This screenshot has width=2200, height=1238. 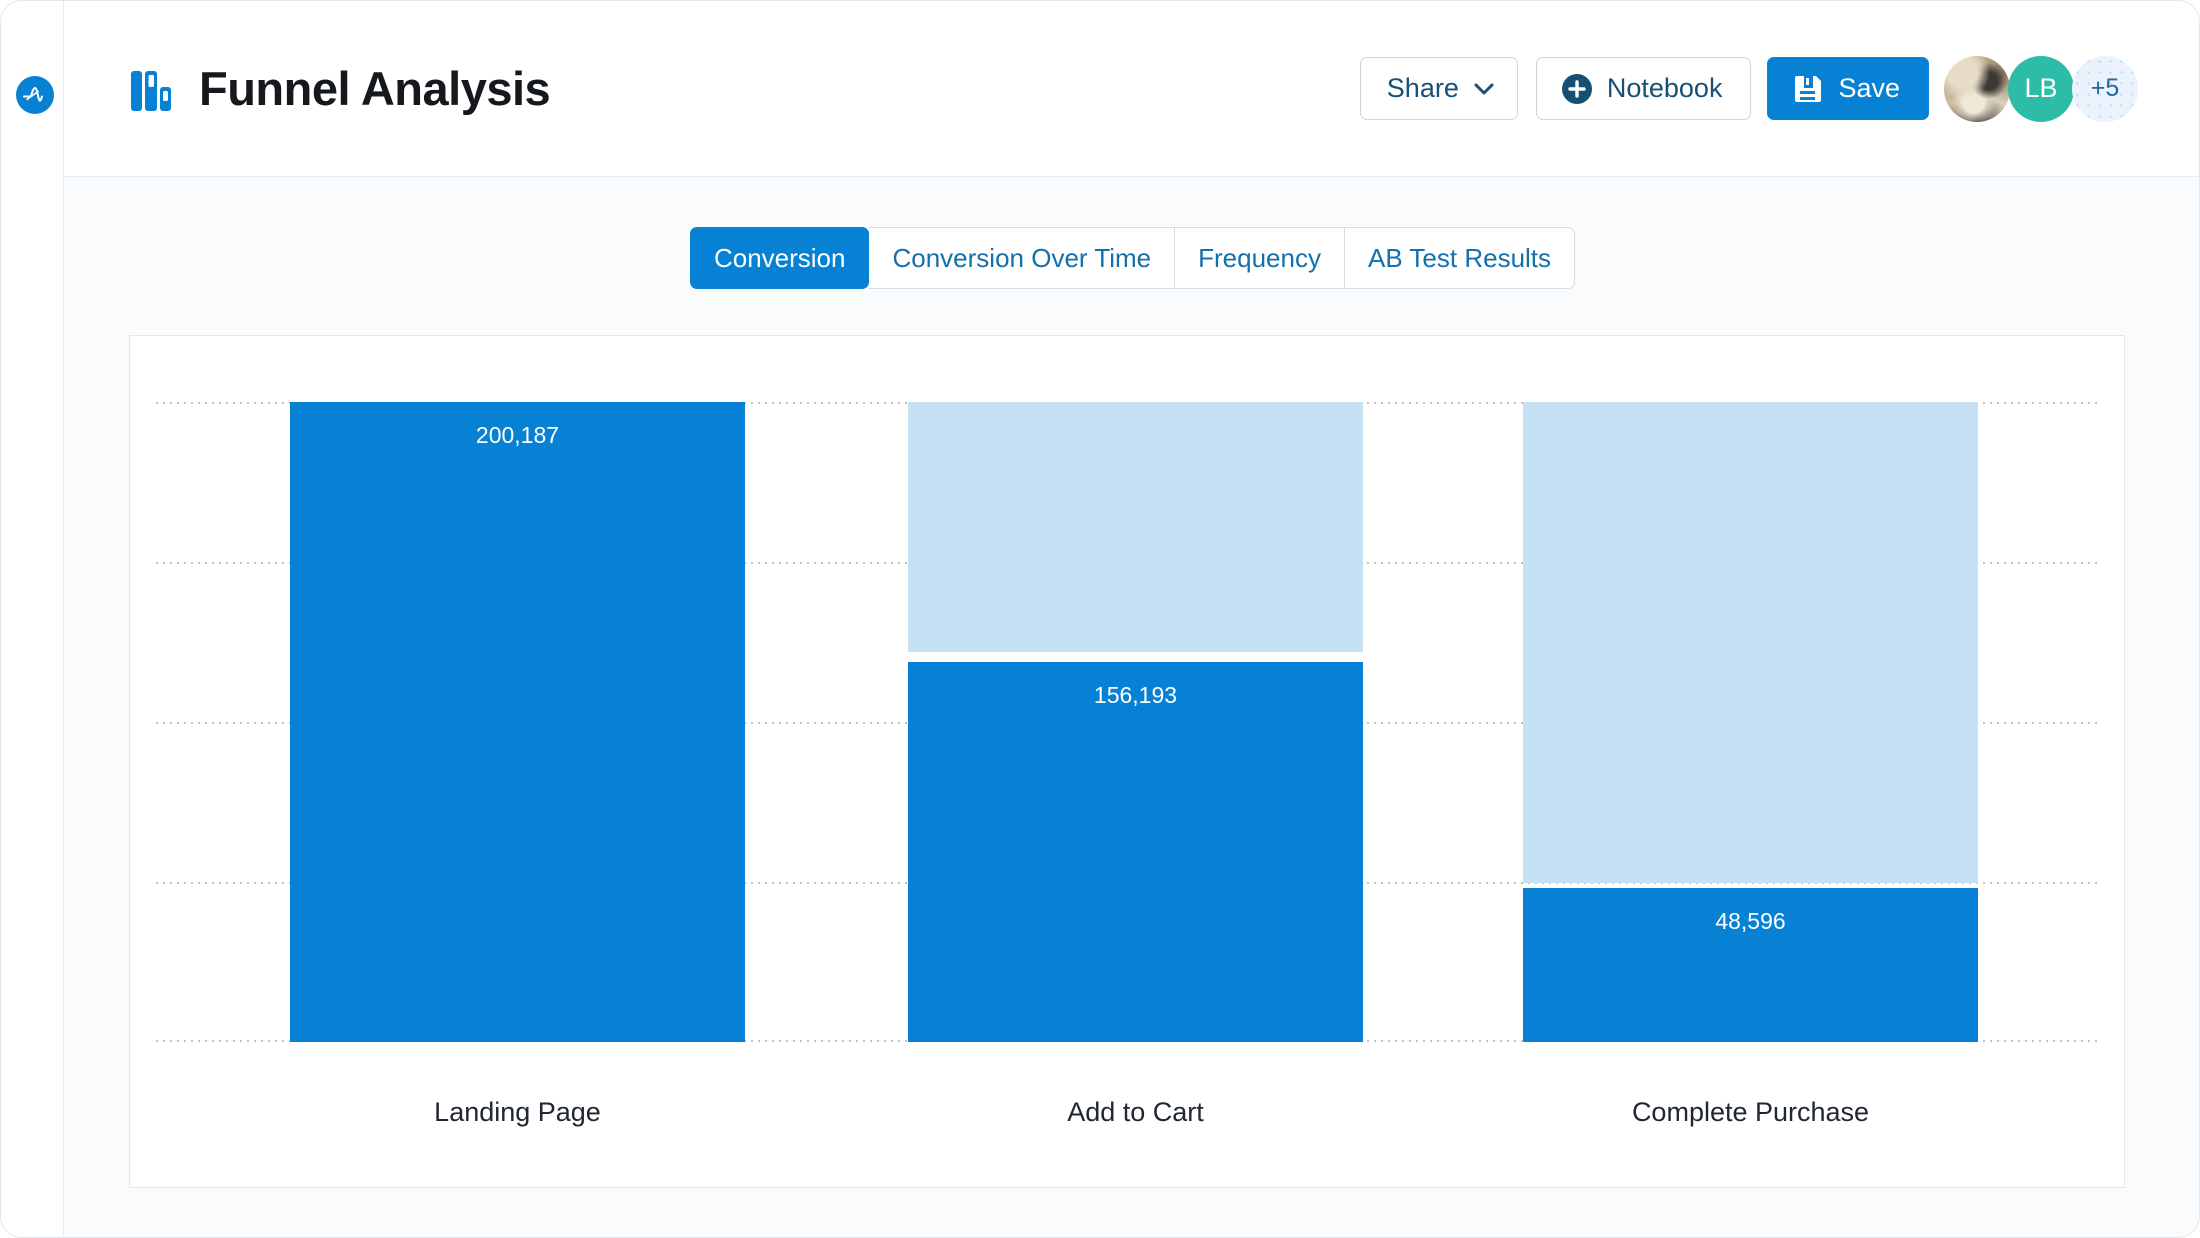 I want to click on chevron-down-icon, so click(x=1484, y=88).